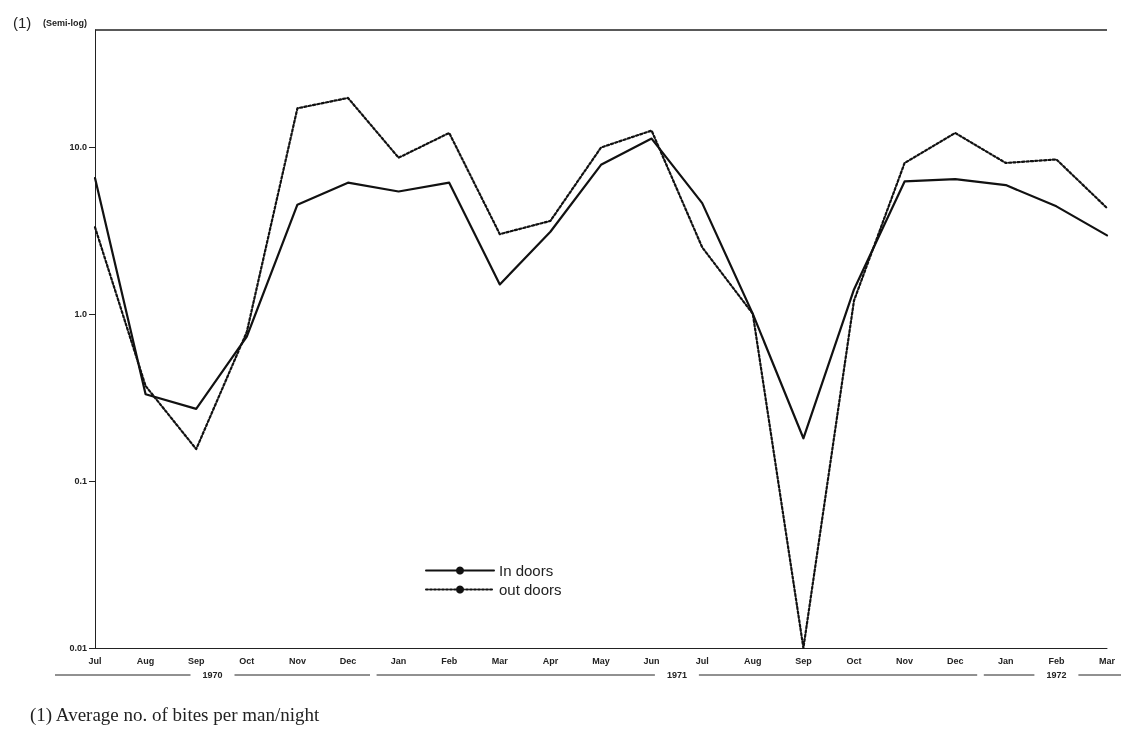  Describe the element at coordinates (22, 22) in the screenshot. I see `chart-title: (1)` at that location.